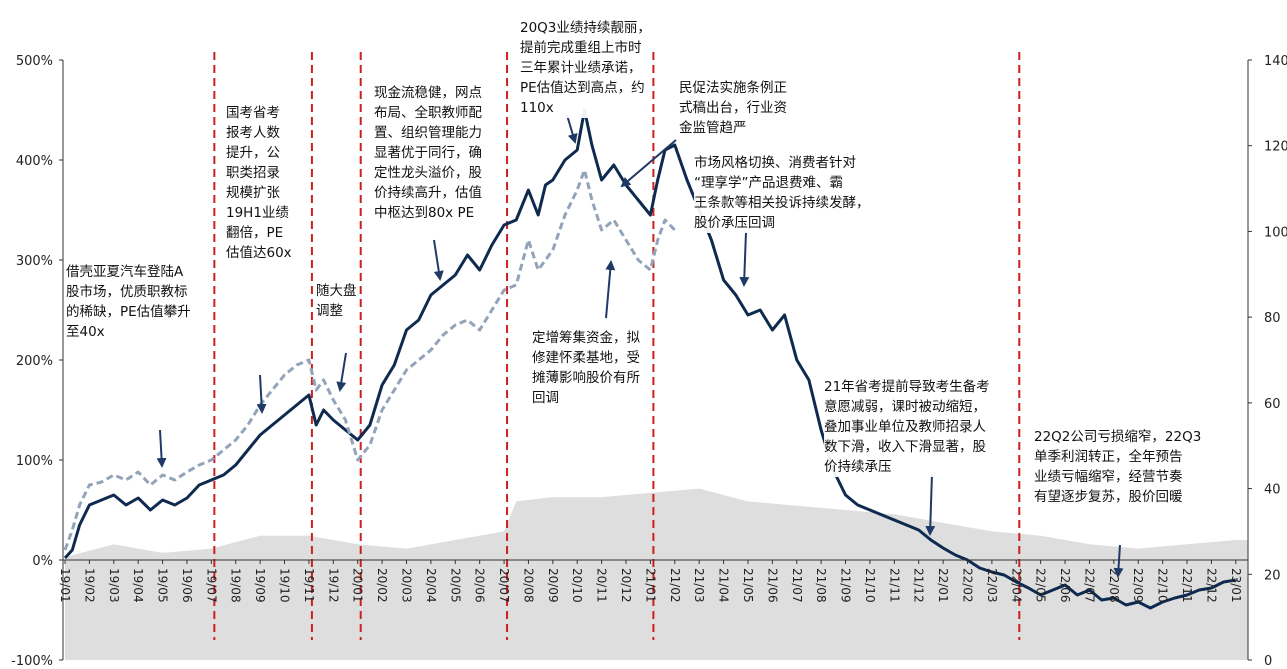  I want to click on x-tick-label: 20/09, so click(553, 585).